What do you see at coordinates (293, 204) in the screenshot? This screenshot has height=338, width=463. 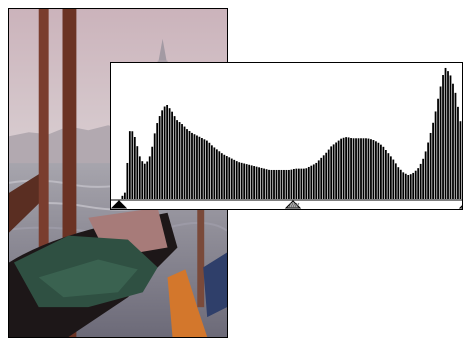 I see `midtone-input-slider` at bounding box center [293, 204].